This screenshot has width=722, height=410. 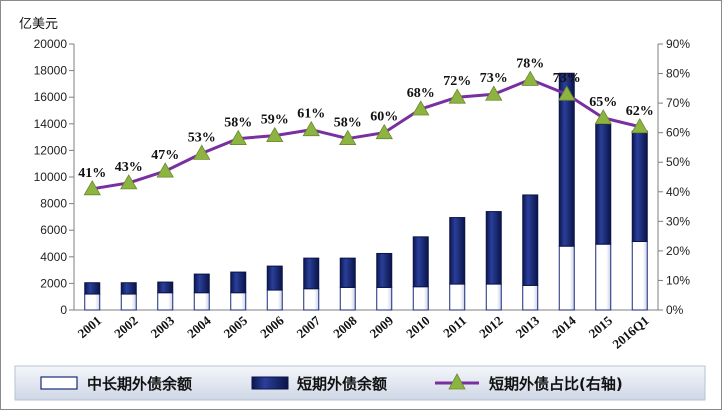 What do you see at coordinates (603, 102) in the screenshot?
I see `ratio-data-label: 65%` at bounding box center [603, 102].